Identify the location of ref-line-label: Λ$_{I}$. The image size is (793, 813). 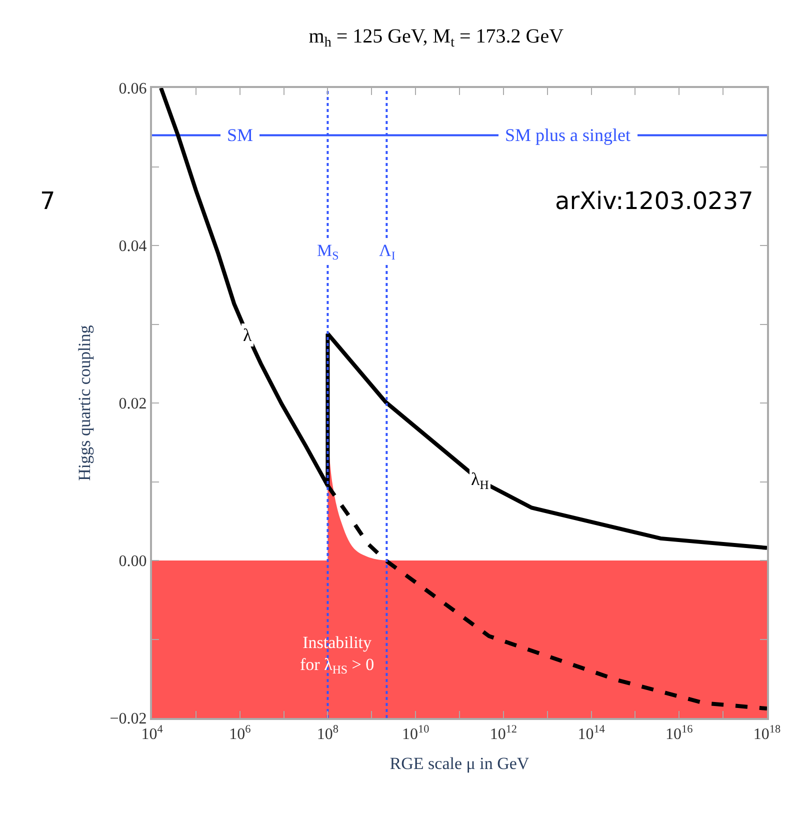
(387, 252).